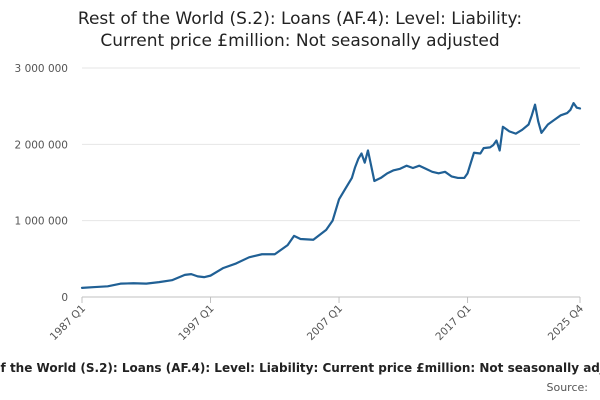 The width and height of the screenshot is (600, 400). What do you see at coordinates (568, 387) in the screenshot?
I see `source-label: Source:` at bounding box center [568, 387].